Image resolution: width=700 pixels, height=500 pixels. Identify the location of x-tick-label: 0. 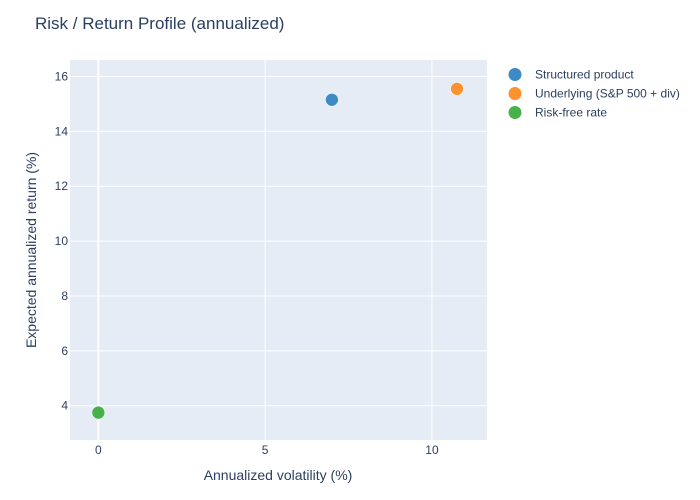
(98, 450).